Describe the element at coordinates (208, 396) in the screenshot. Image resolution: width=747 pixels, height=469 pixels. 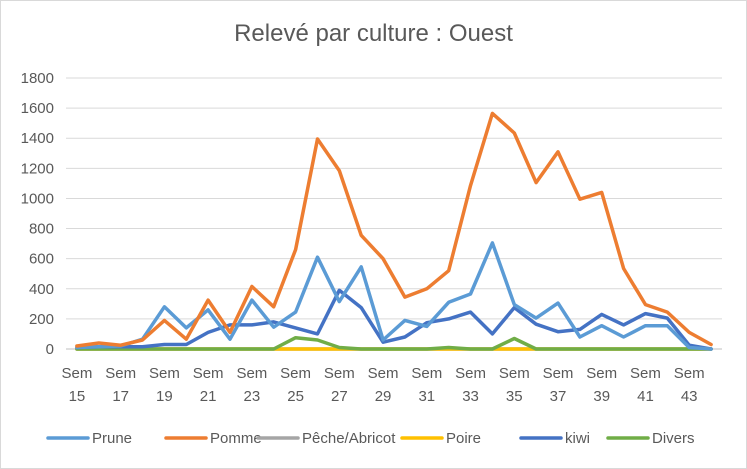
I see `x-tick-label: 21` at that location.